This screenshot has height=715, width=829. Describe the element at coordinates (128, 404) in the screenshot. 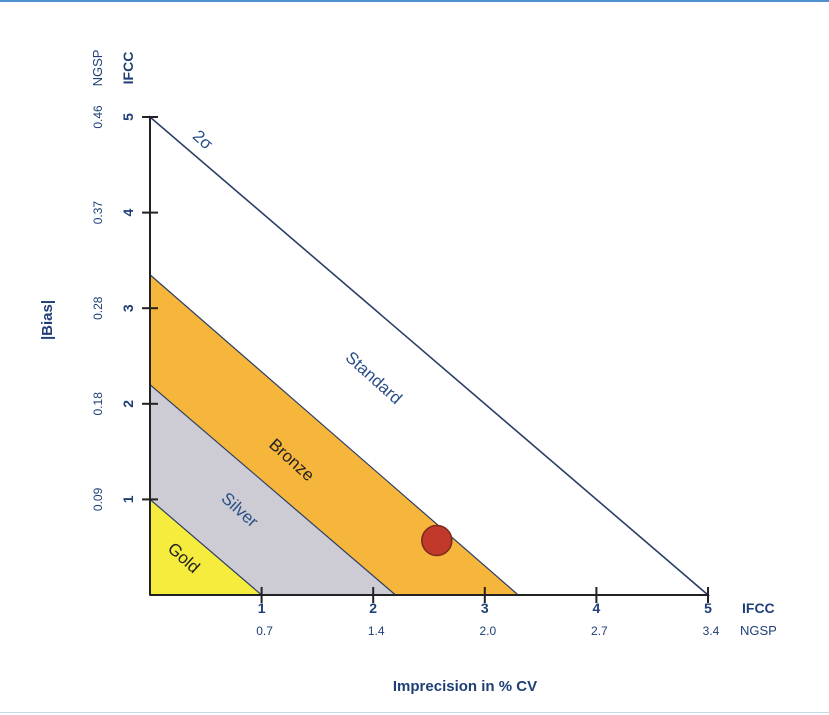

I see `y-tick-label: 2` at that location.